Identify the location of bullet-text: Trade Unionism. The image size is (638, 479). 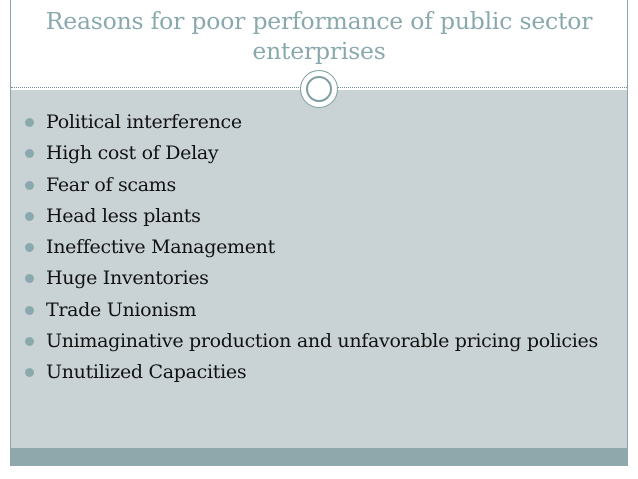
(121, 309).